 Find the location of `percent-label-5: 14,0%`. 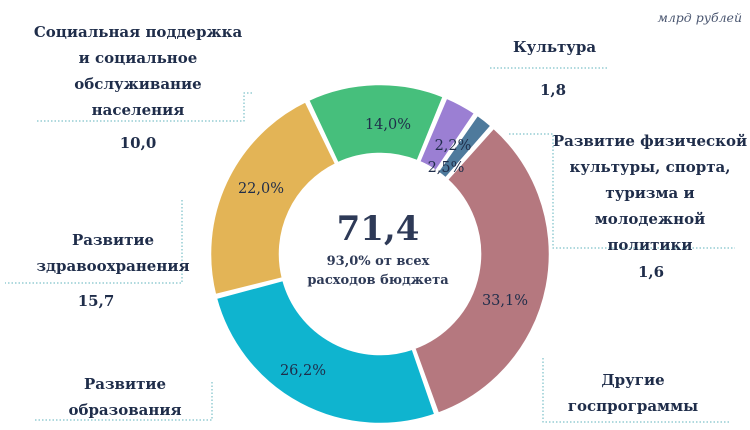

percent-label-5: 14,0% is located at coordinates (388, 125).